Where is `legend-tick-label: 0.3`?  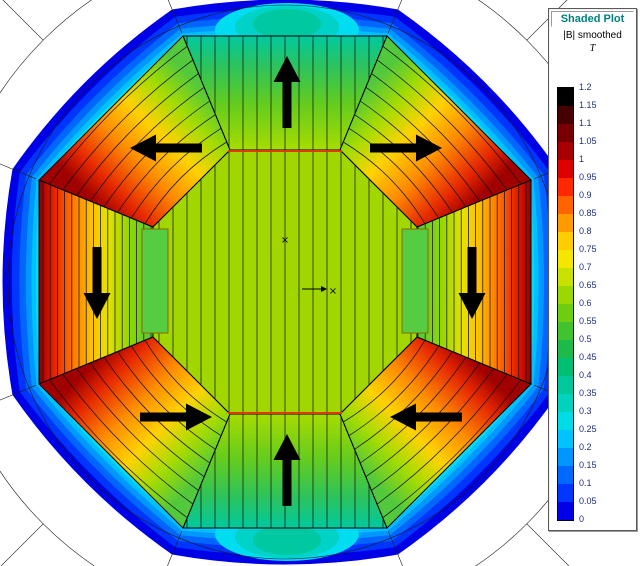
legend-tick-label: 0.3 is located at coordinates (585, 411).